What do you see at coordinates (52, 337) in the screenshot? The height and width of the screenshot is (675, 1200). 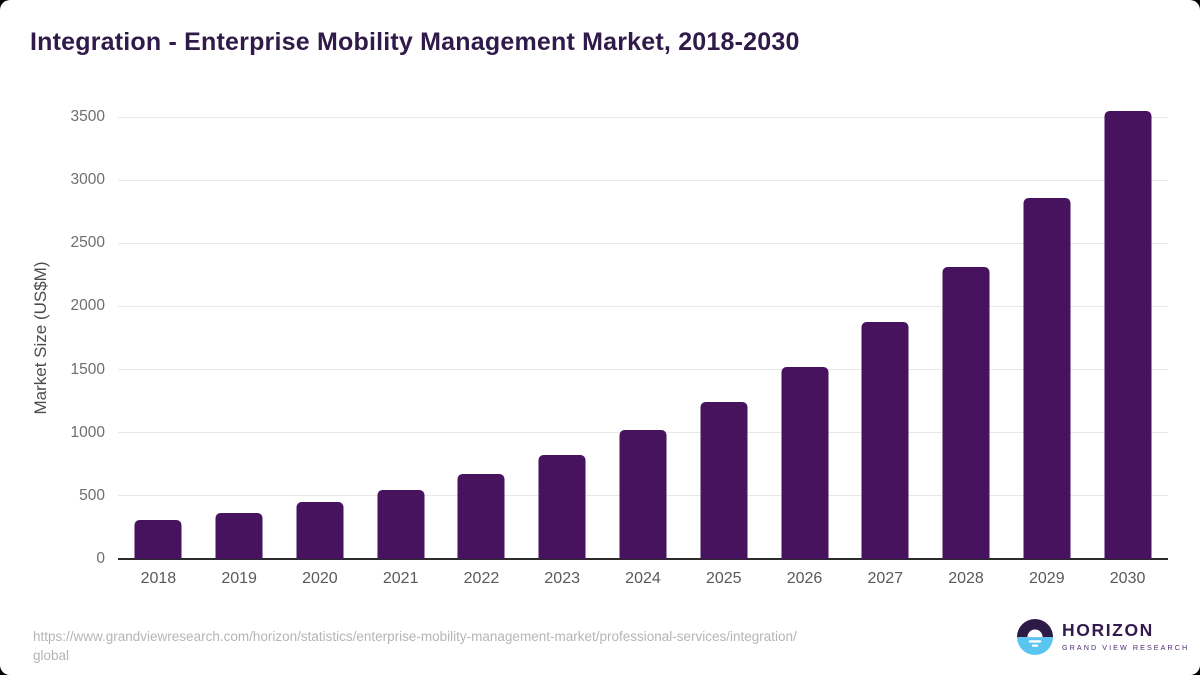 I see `y-axis-tick-labels: 0 500 1000 1500 2000 2500 3000 3500` at bounding box center [52, 337].